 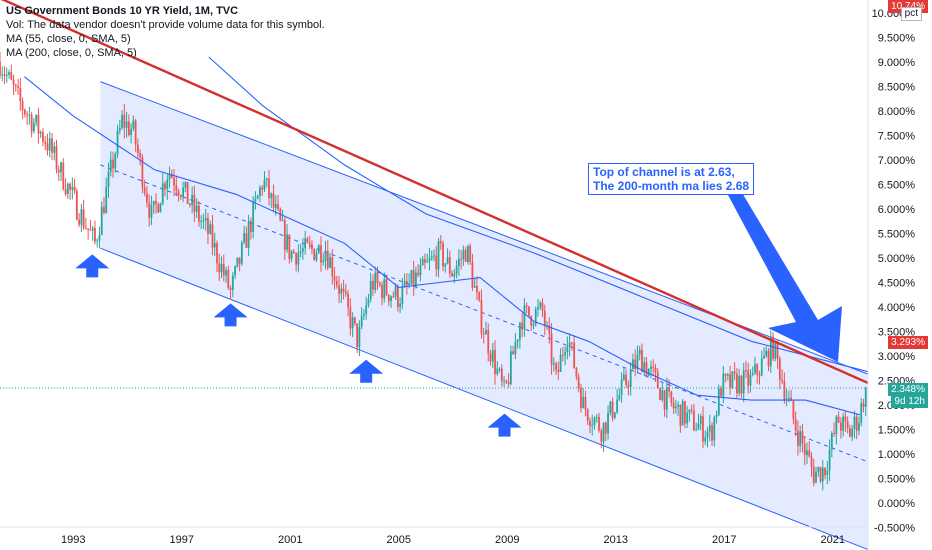 What do you see at coordinates (897, 112) in the screenshot?
I see `y-tick-label: 8.000%` at bounding box center [897, 112].